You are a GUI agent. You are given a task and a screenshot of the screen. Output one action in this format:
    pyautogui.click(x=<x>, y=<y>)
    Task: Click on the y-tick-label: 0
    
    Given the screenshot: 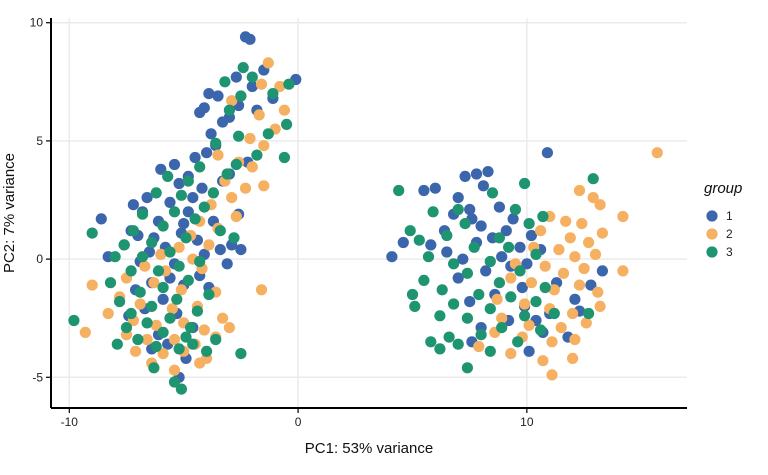 What is the action you would take?
    pyautogui.click(x=39, y=259)
    